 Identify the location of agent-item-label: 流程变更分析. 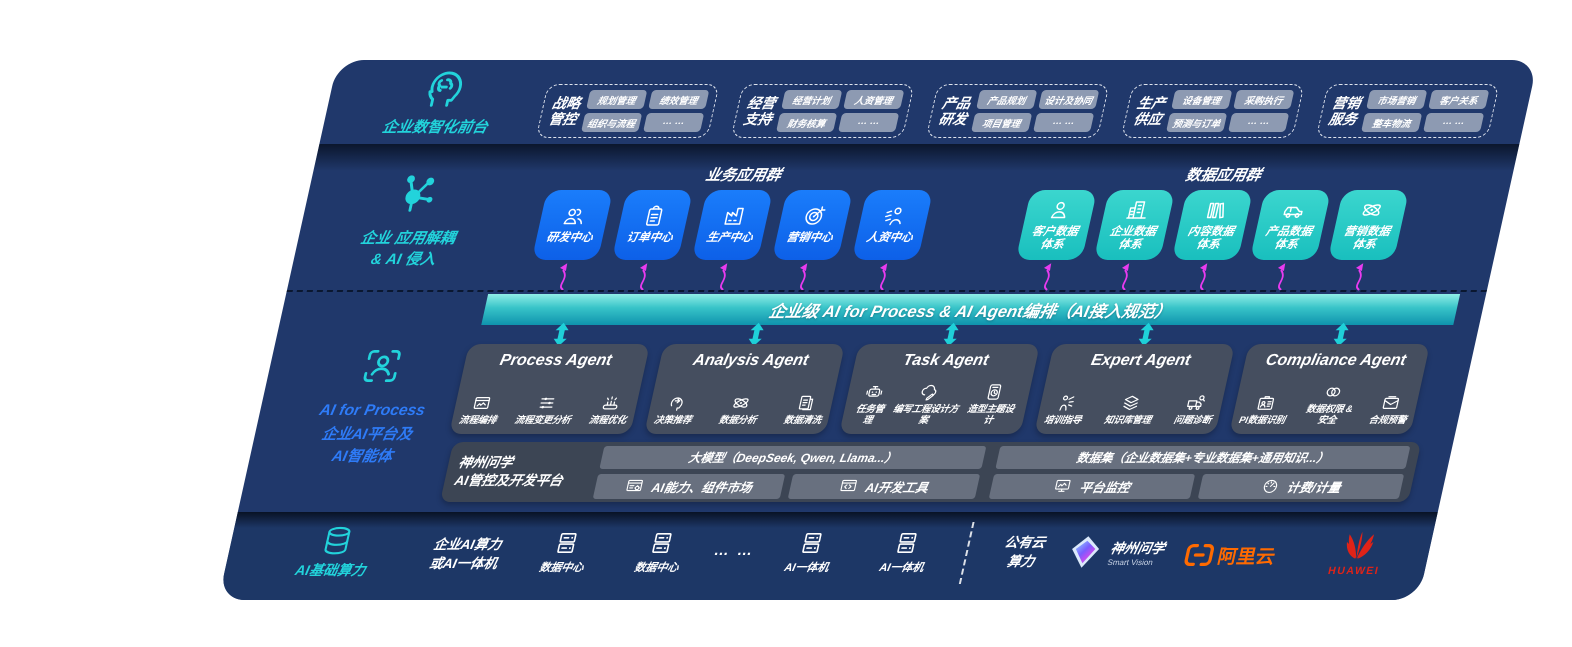
(542, 421).